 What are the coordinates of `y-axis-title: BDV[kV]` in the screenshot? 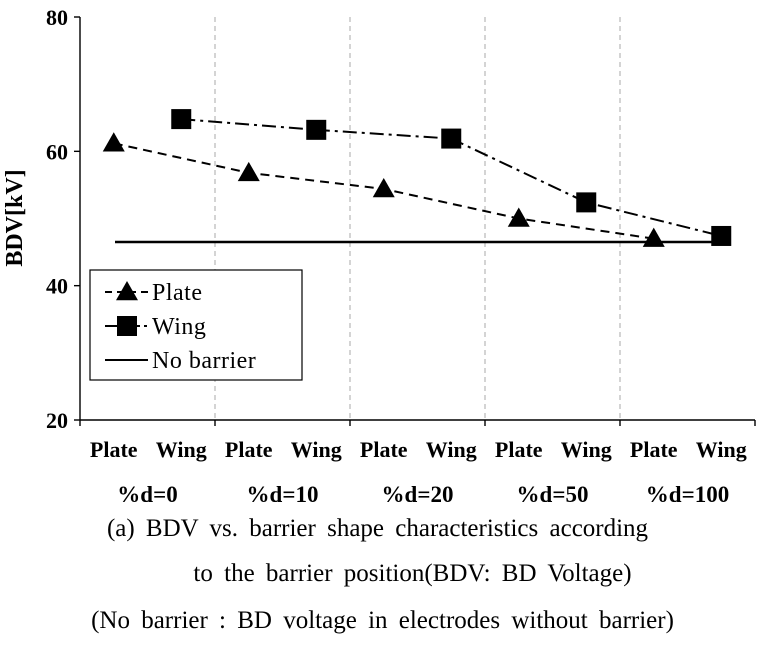 It's located at (15, 217).